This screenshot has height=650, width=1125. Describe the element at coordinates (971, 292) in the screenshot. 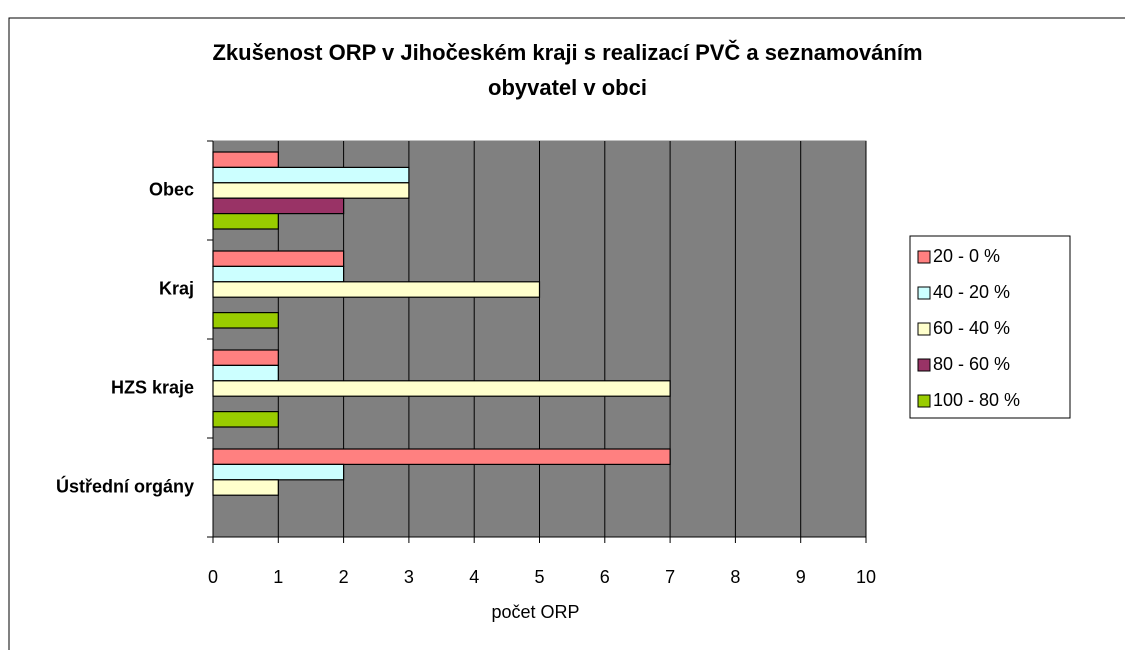

I see `legend-label: 40 - 20 %` at that location.